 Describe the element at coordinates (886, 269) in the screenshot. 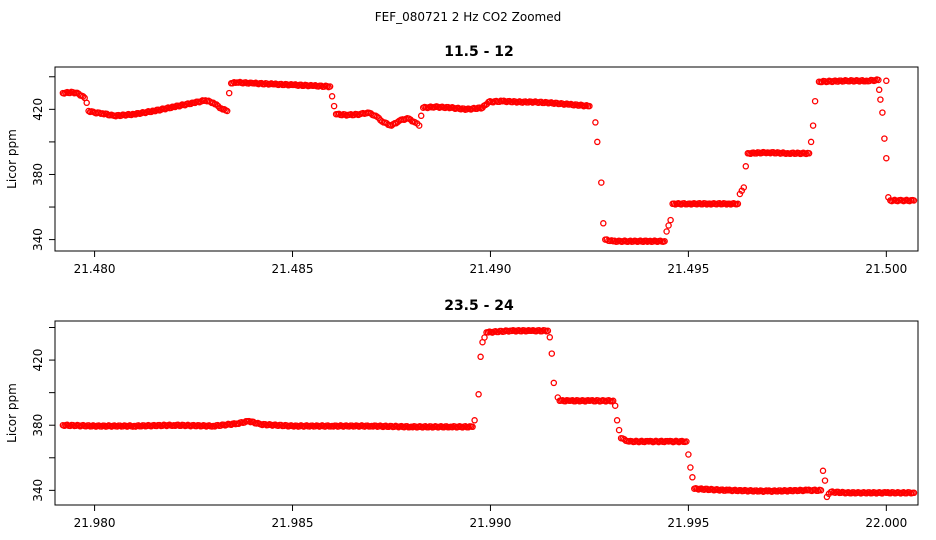

I see `x-tick-label: 21.500` at that location.